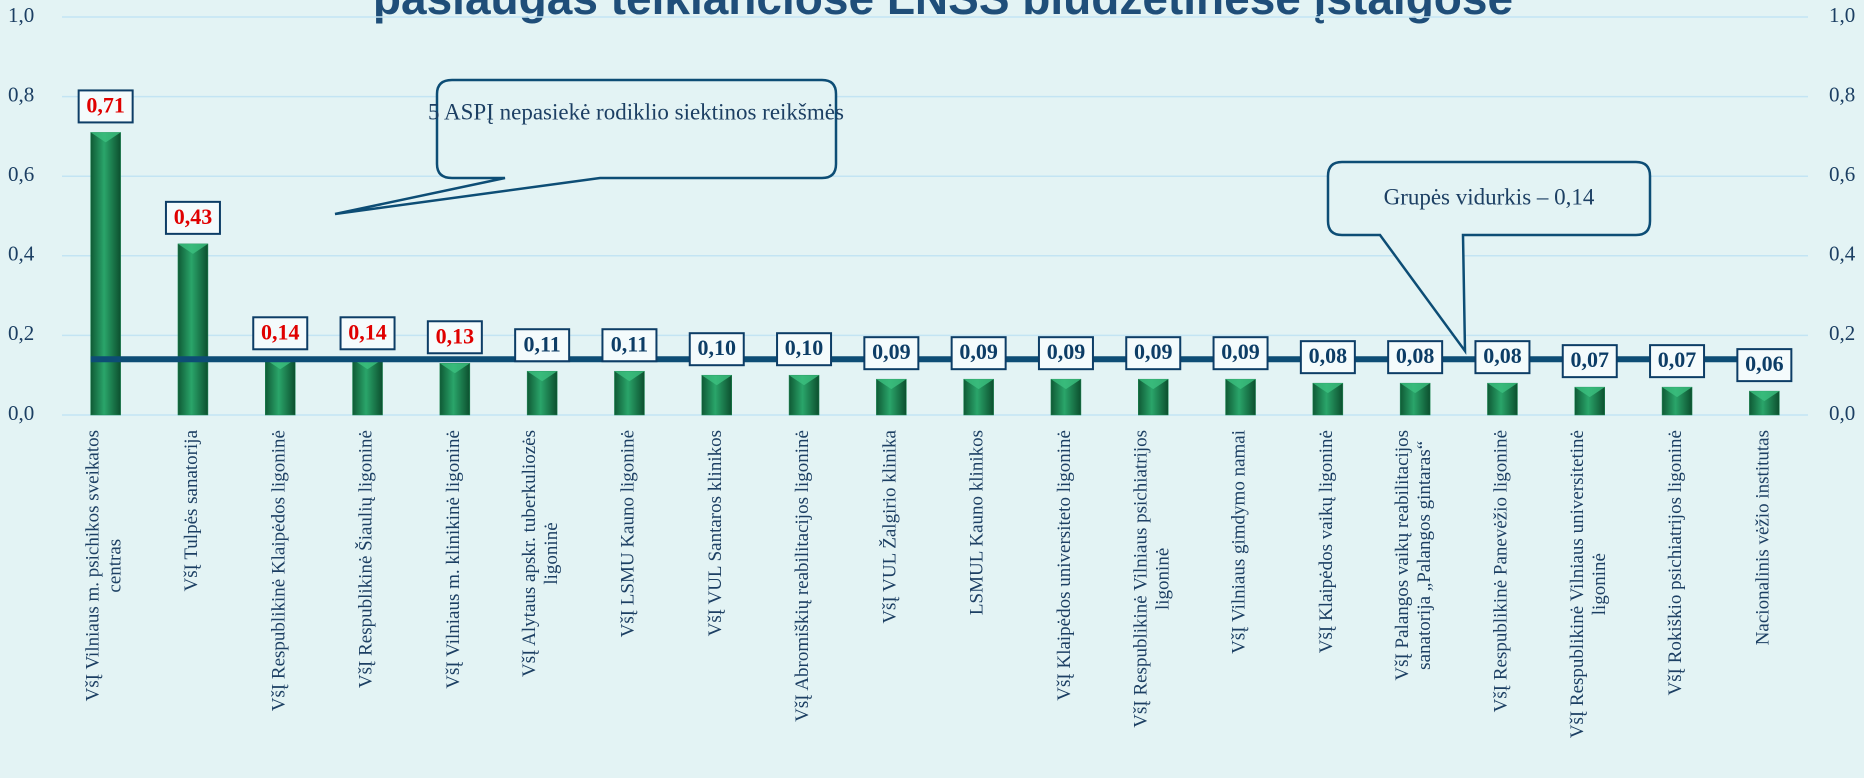 Image resolution: width=1864 pixels, height=778 pixels. I want to click on value-label-group: 0,71, so click(105, 106).